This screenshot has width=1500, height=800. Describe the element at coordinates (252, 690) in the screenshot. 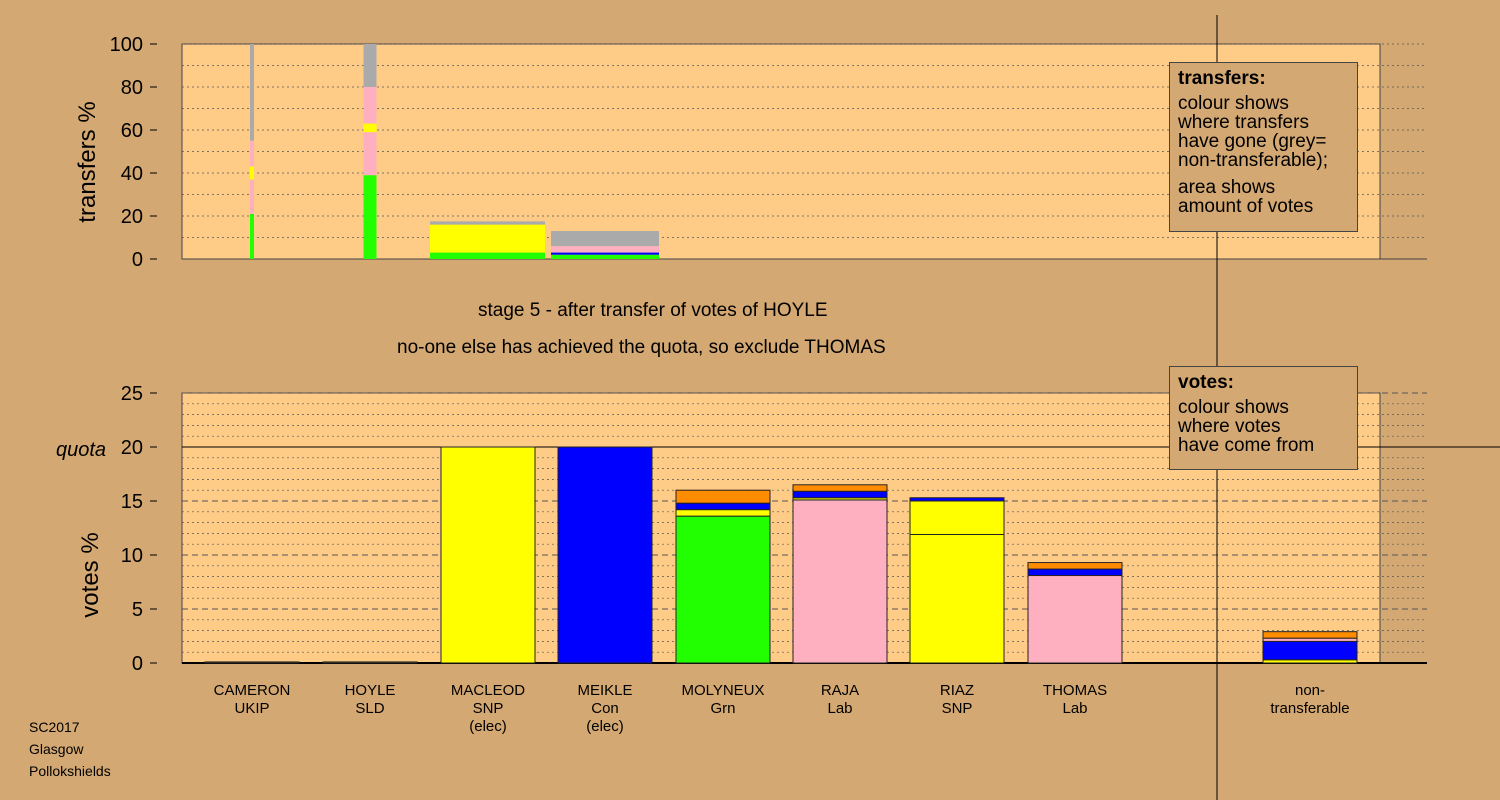

I see `candidate-name: CAMERON` at that location.